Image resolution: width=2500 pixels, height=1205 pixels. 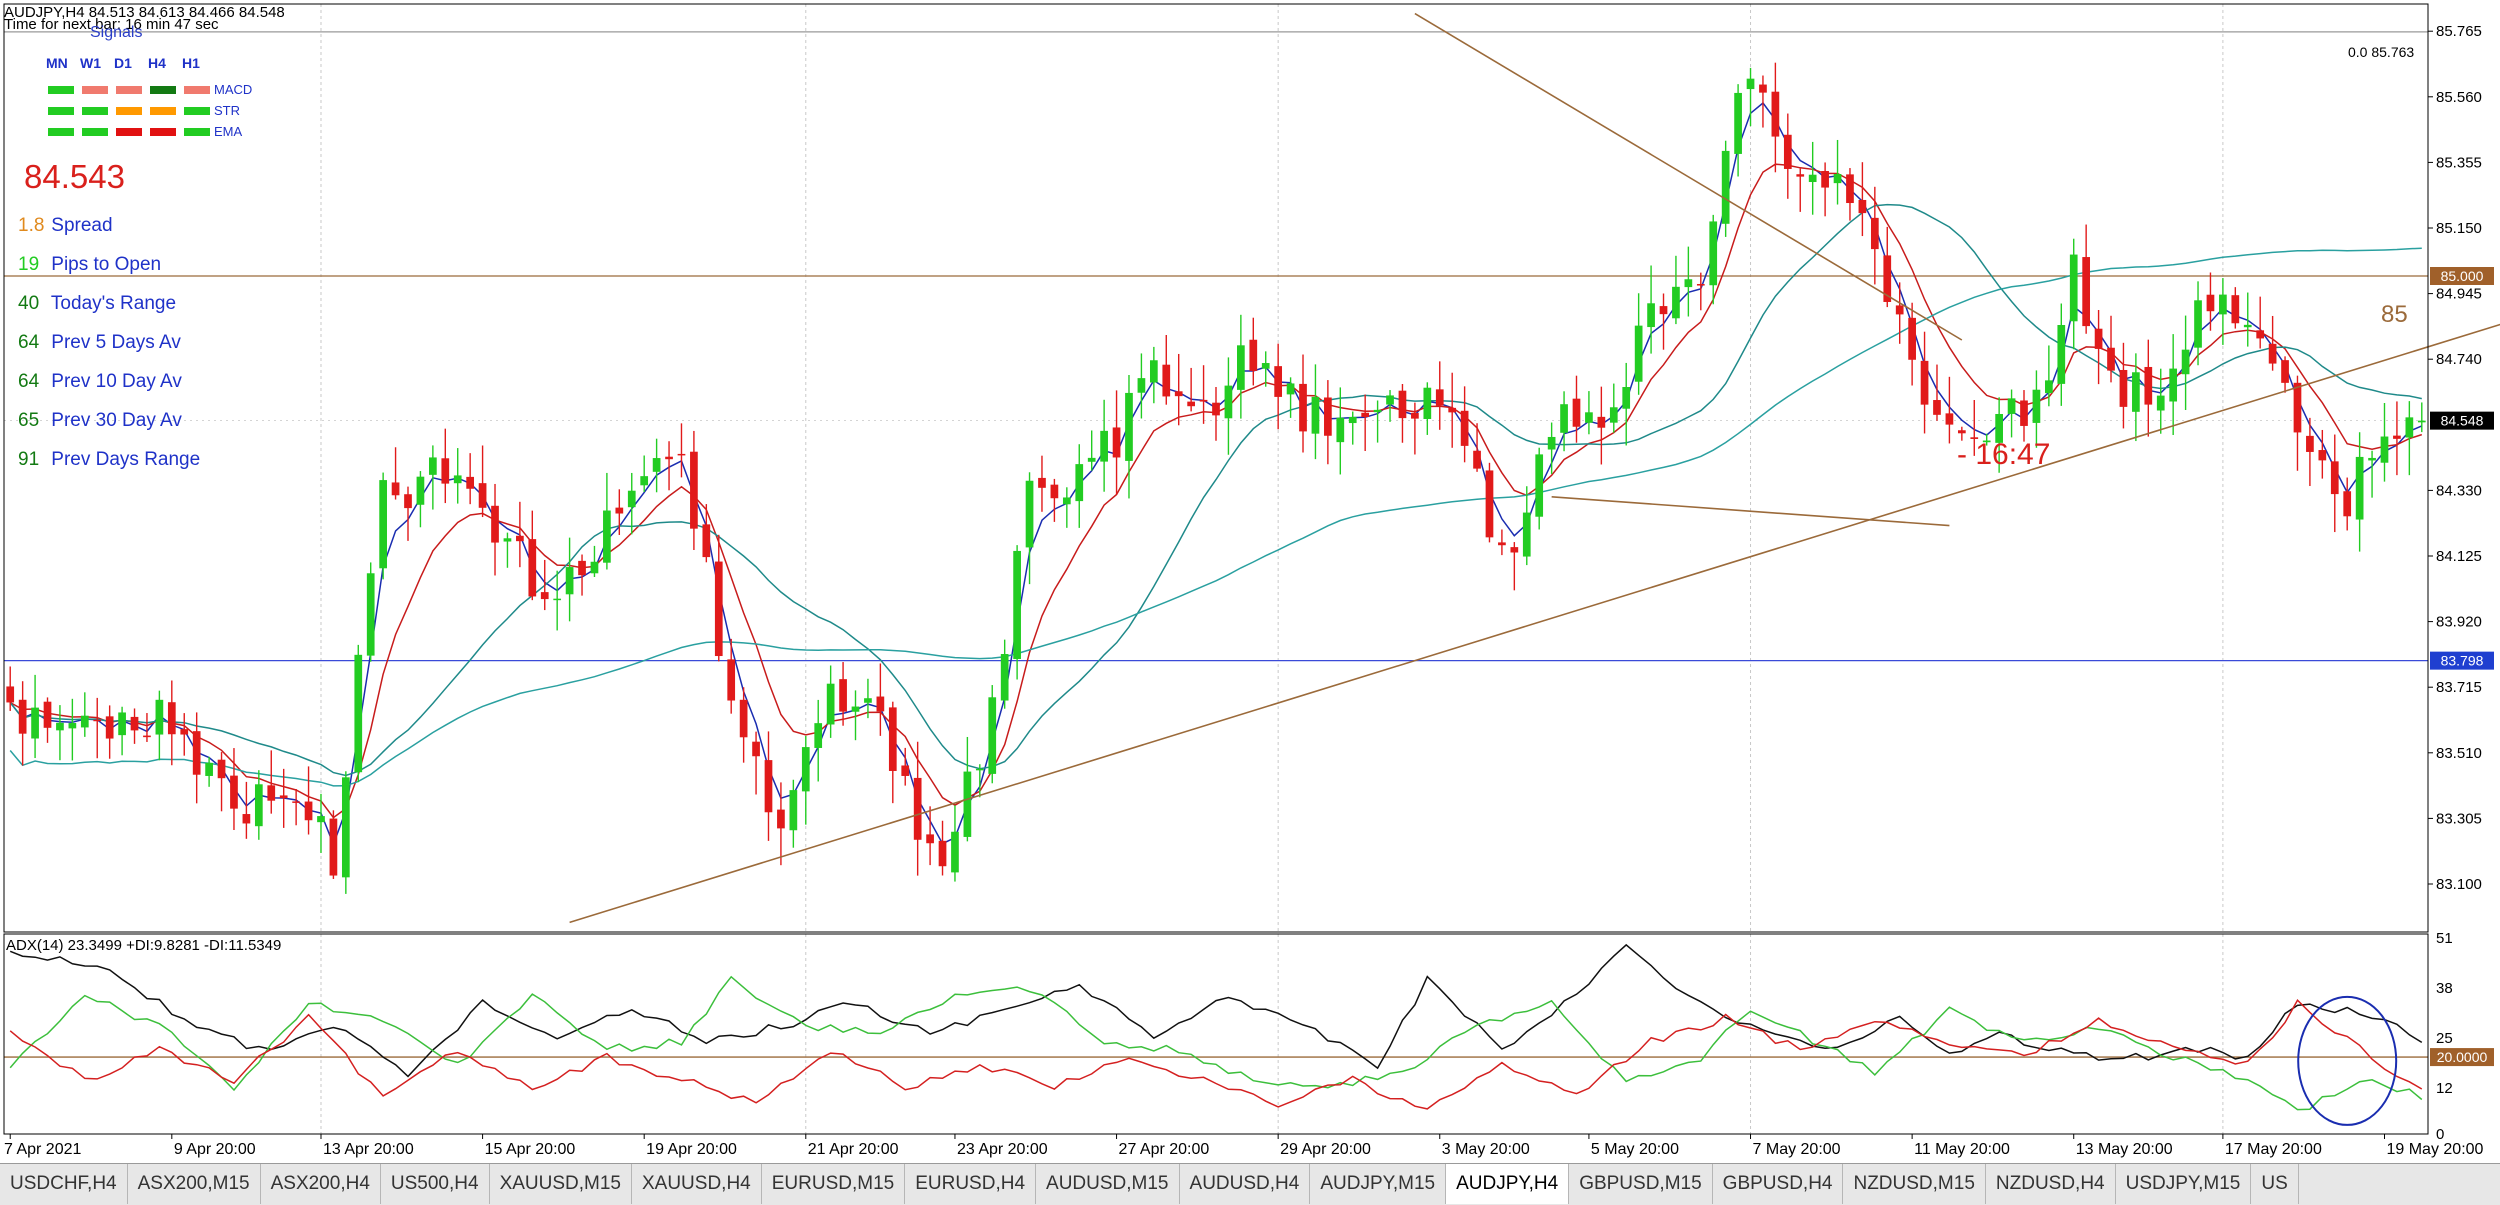 What do you see at coordinates (2459, 753) in the screenshot?
I see `y-tick-label: 83.510` at bounding box center [2459, 753].